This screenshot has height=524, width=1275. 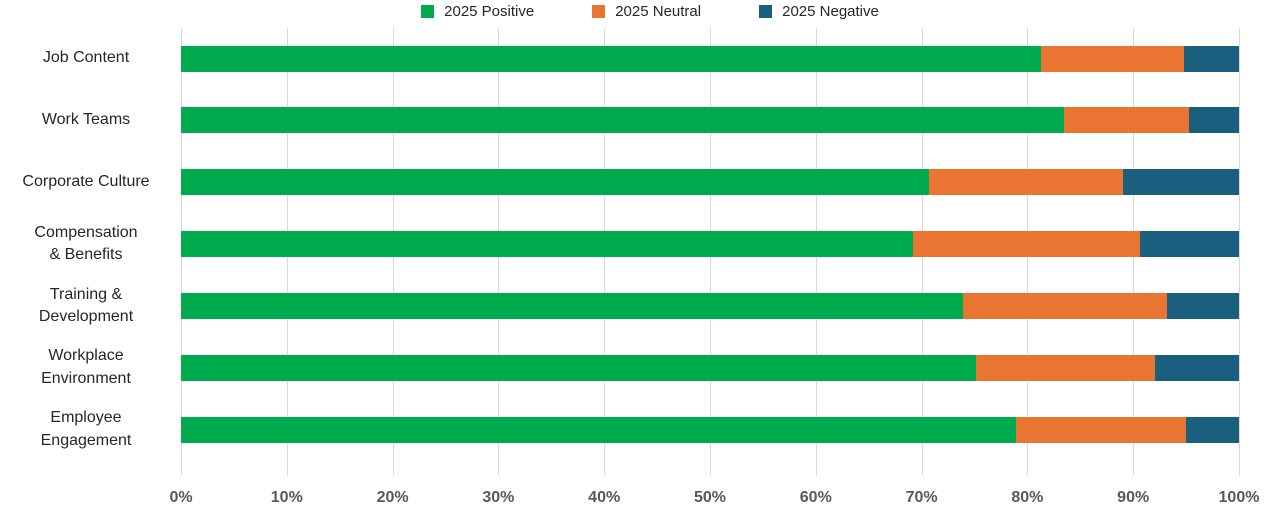 I want to click on x-axis-tick-label: 80%, so click(x=1027, y=497).